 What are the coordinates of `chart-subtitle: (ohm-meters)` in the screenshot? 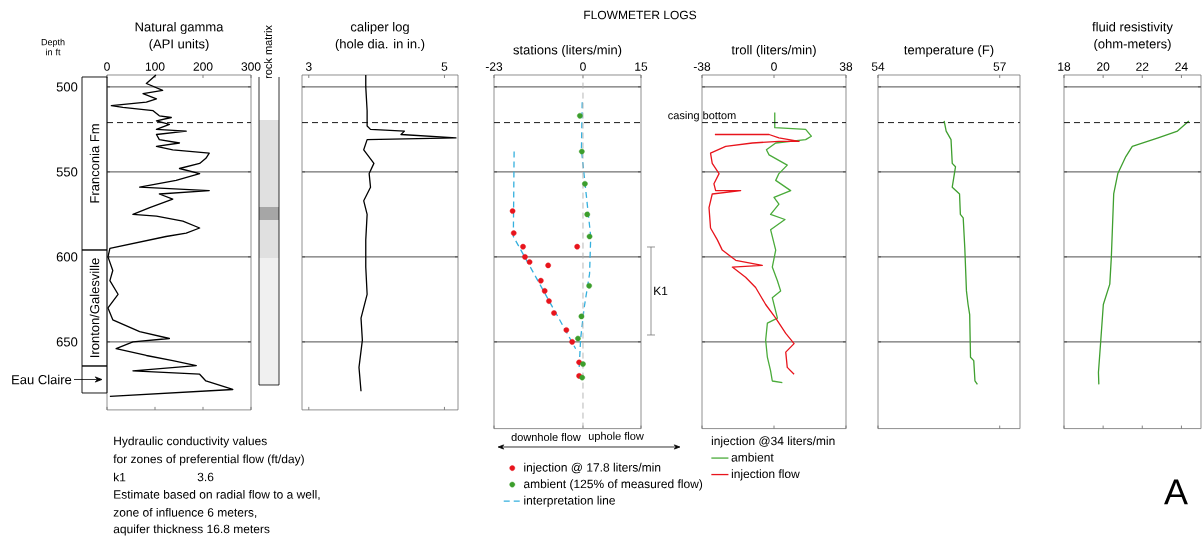 It's located at (1132, 45).